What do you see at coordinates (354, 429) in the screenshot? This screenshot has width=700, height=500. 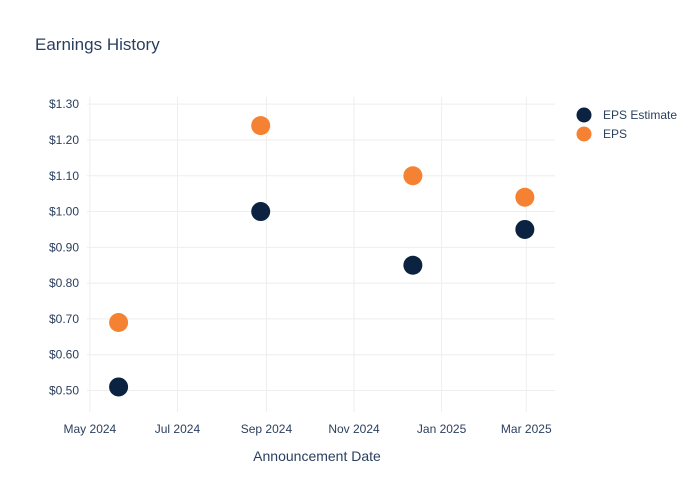 I see `x-tick-label: Nov 2024` at bounding box center [354, 429].